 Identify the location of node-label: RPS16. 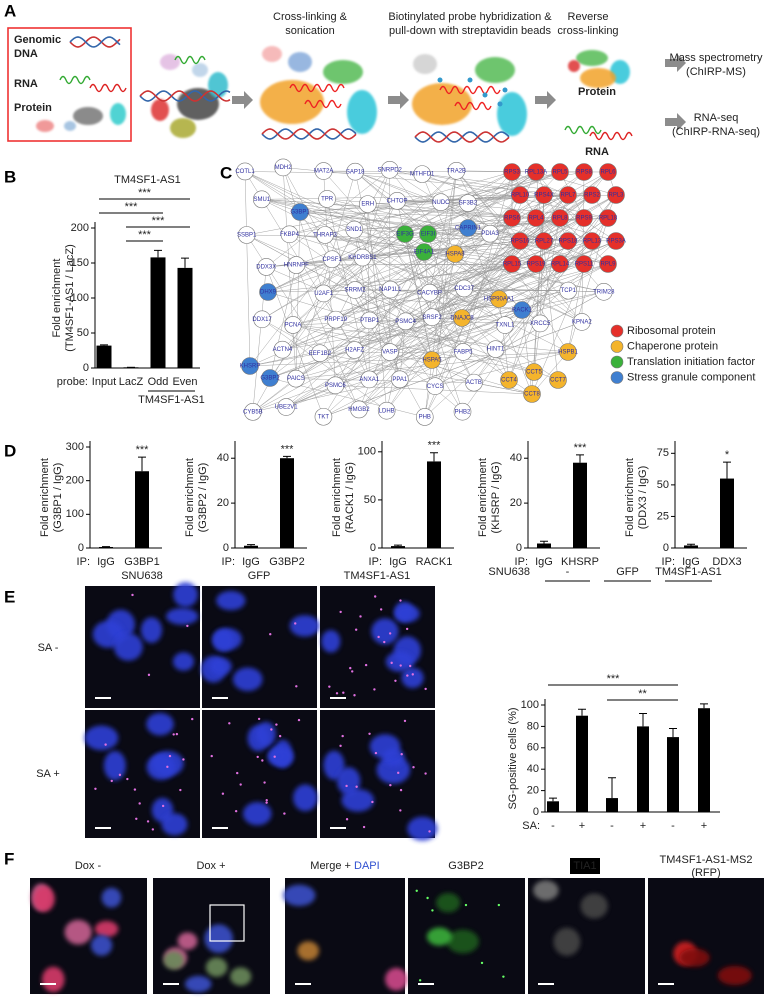
(520, 242).